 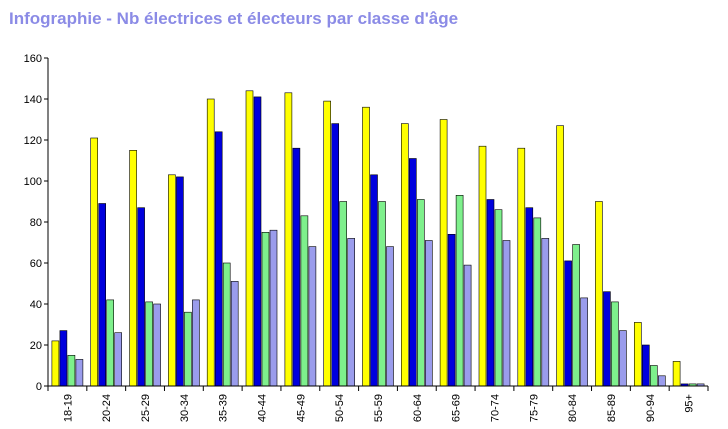 What do you see at coordinates (39, 387) in the screenshot?
I see `y-tick-label: 0` at bounding box center [39, 387].